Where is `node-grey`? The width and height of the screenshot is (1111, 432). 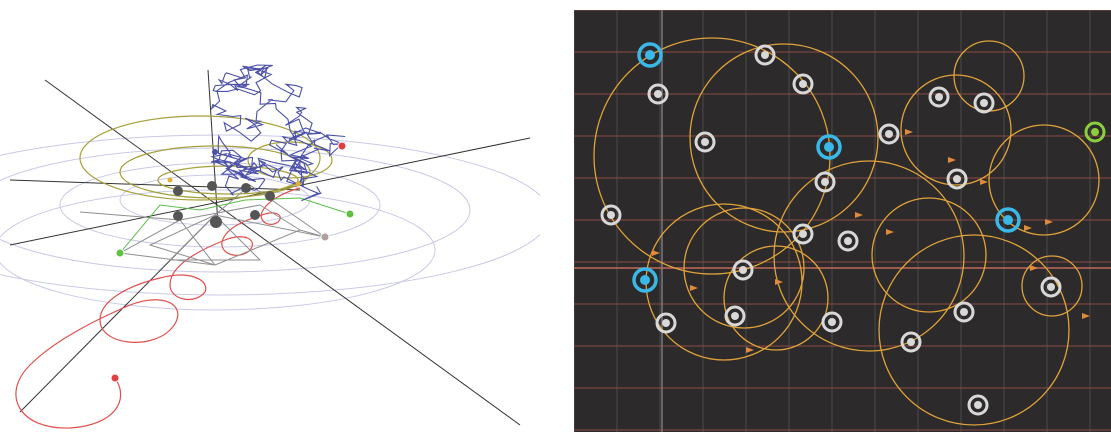 node-grey is located at coordinates (325, 237).